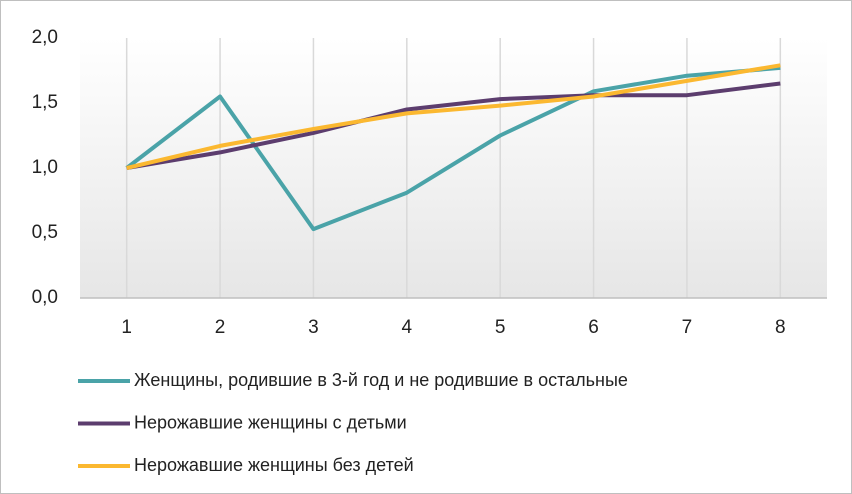 This screenshot has width=852, height=494. I want to click on x-tick-label: 8, so click(780, 327).